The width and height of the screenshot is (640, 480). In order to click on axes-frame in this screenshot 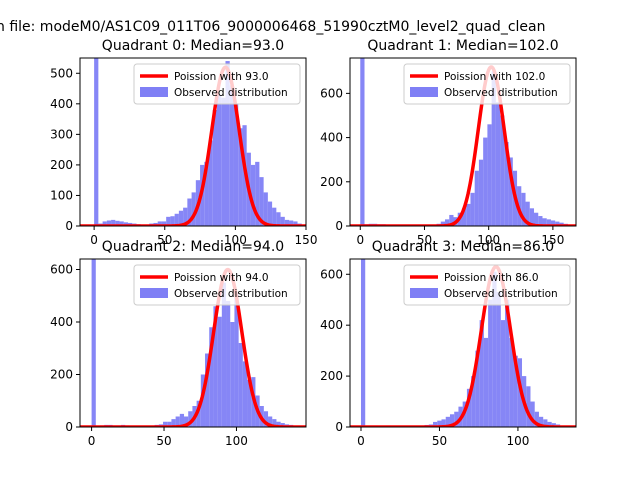, I will do `click(193, 343)`.